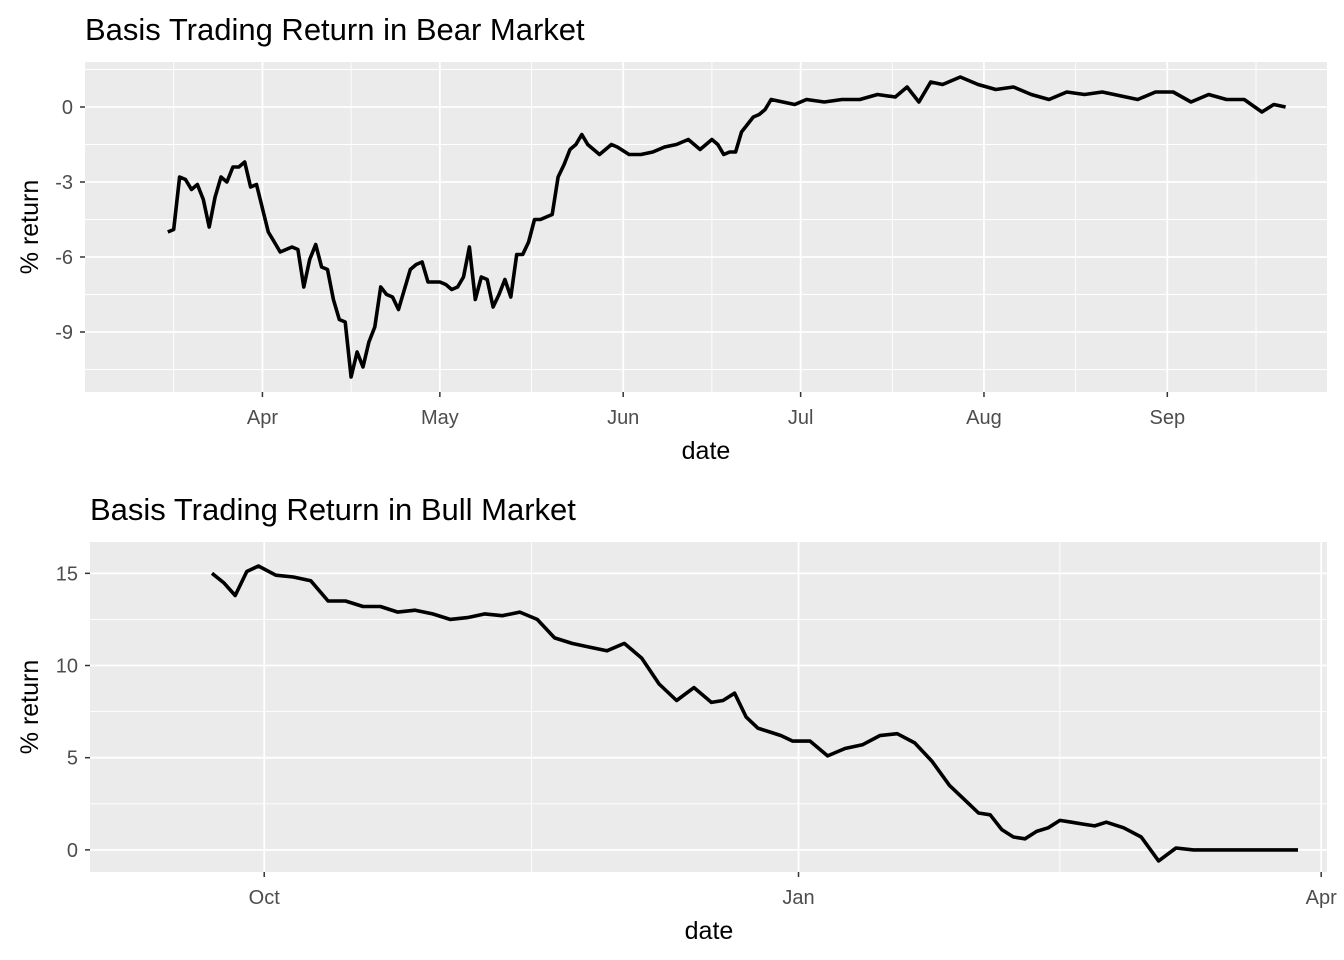  What do you see at coordinates (623, 418) in the screenshot?
I see `x-tick-label: Jun` at bounding box center [623, 418].